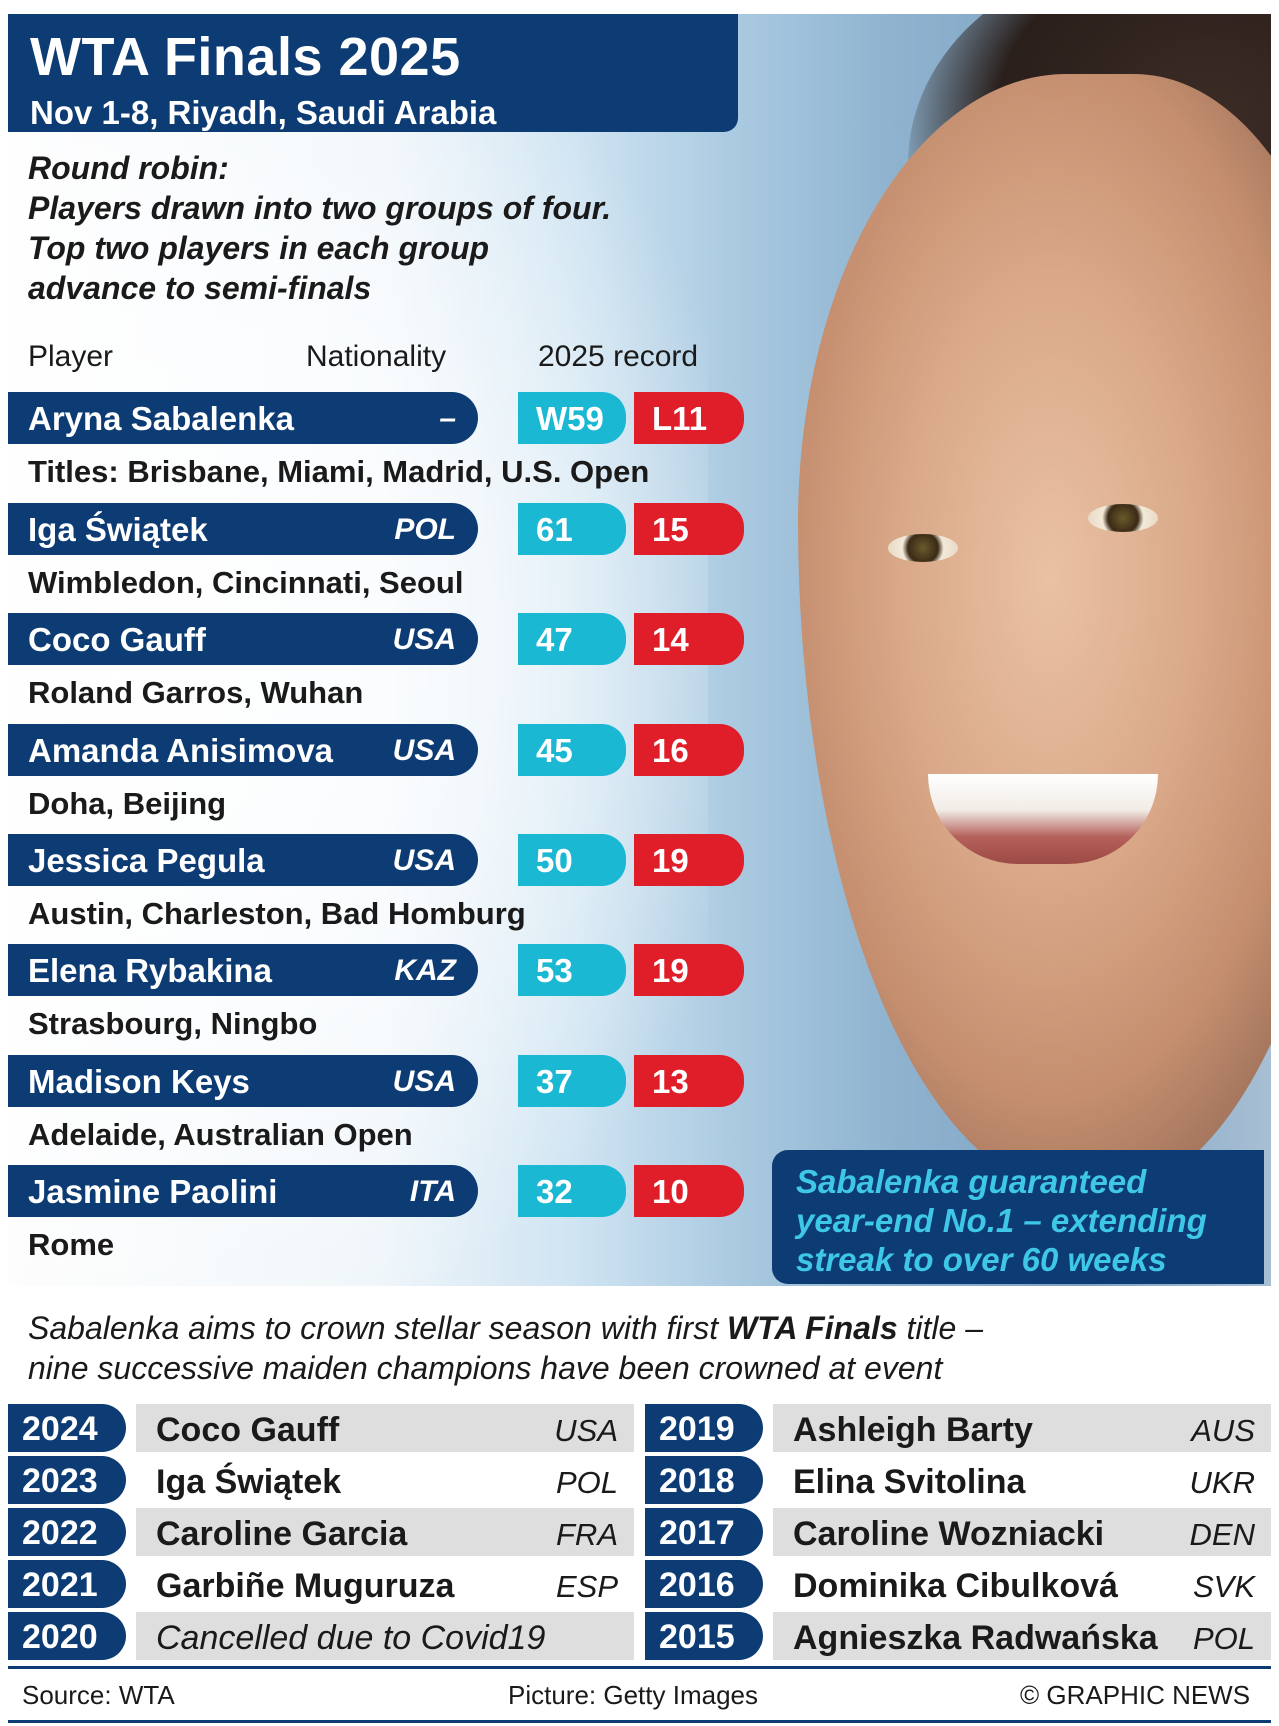 The width and height of the screenshot is (1279, 1726). I want to click on champion-year: 2023, so click(67, 1480).